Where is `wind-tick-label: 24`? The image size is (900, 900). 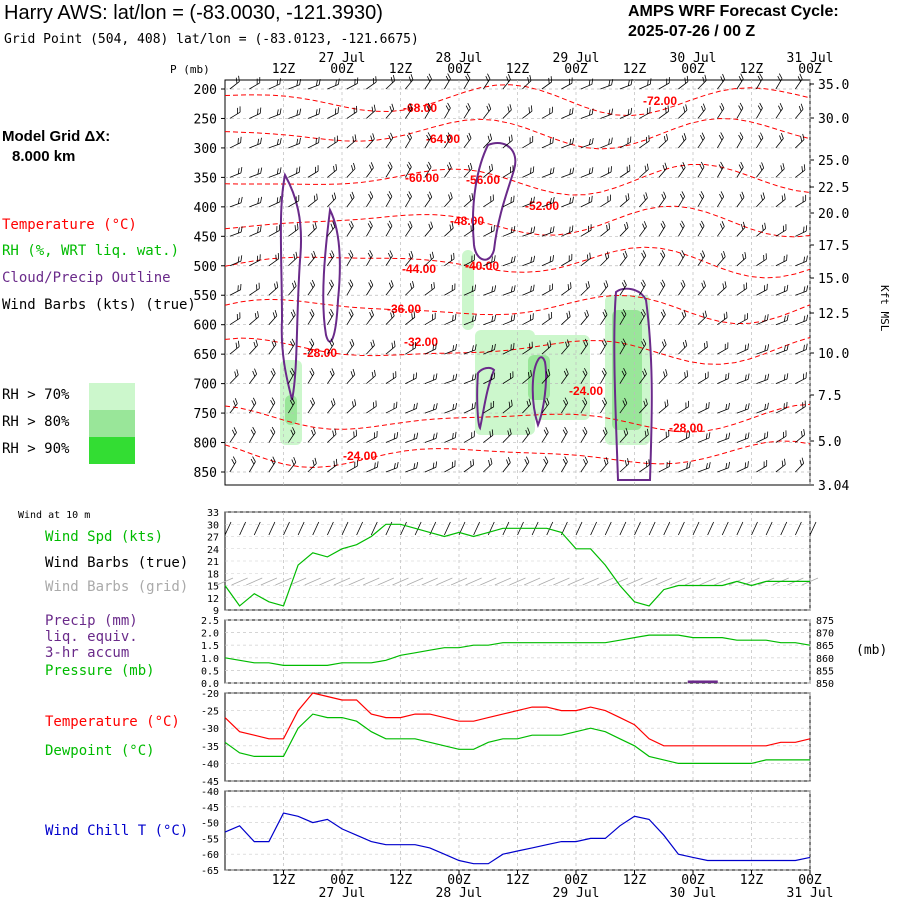
wind-tick-label: 24 is located at coordinates (213, 550).